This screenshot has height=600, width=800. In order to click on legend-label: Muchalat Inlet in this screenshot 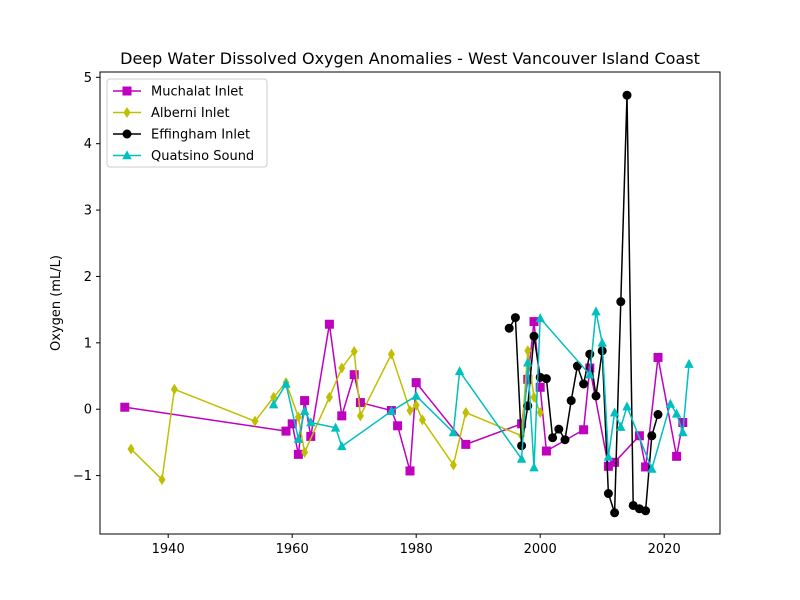, I will do `click(197, 92)`.